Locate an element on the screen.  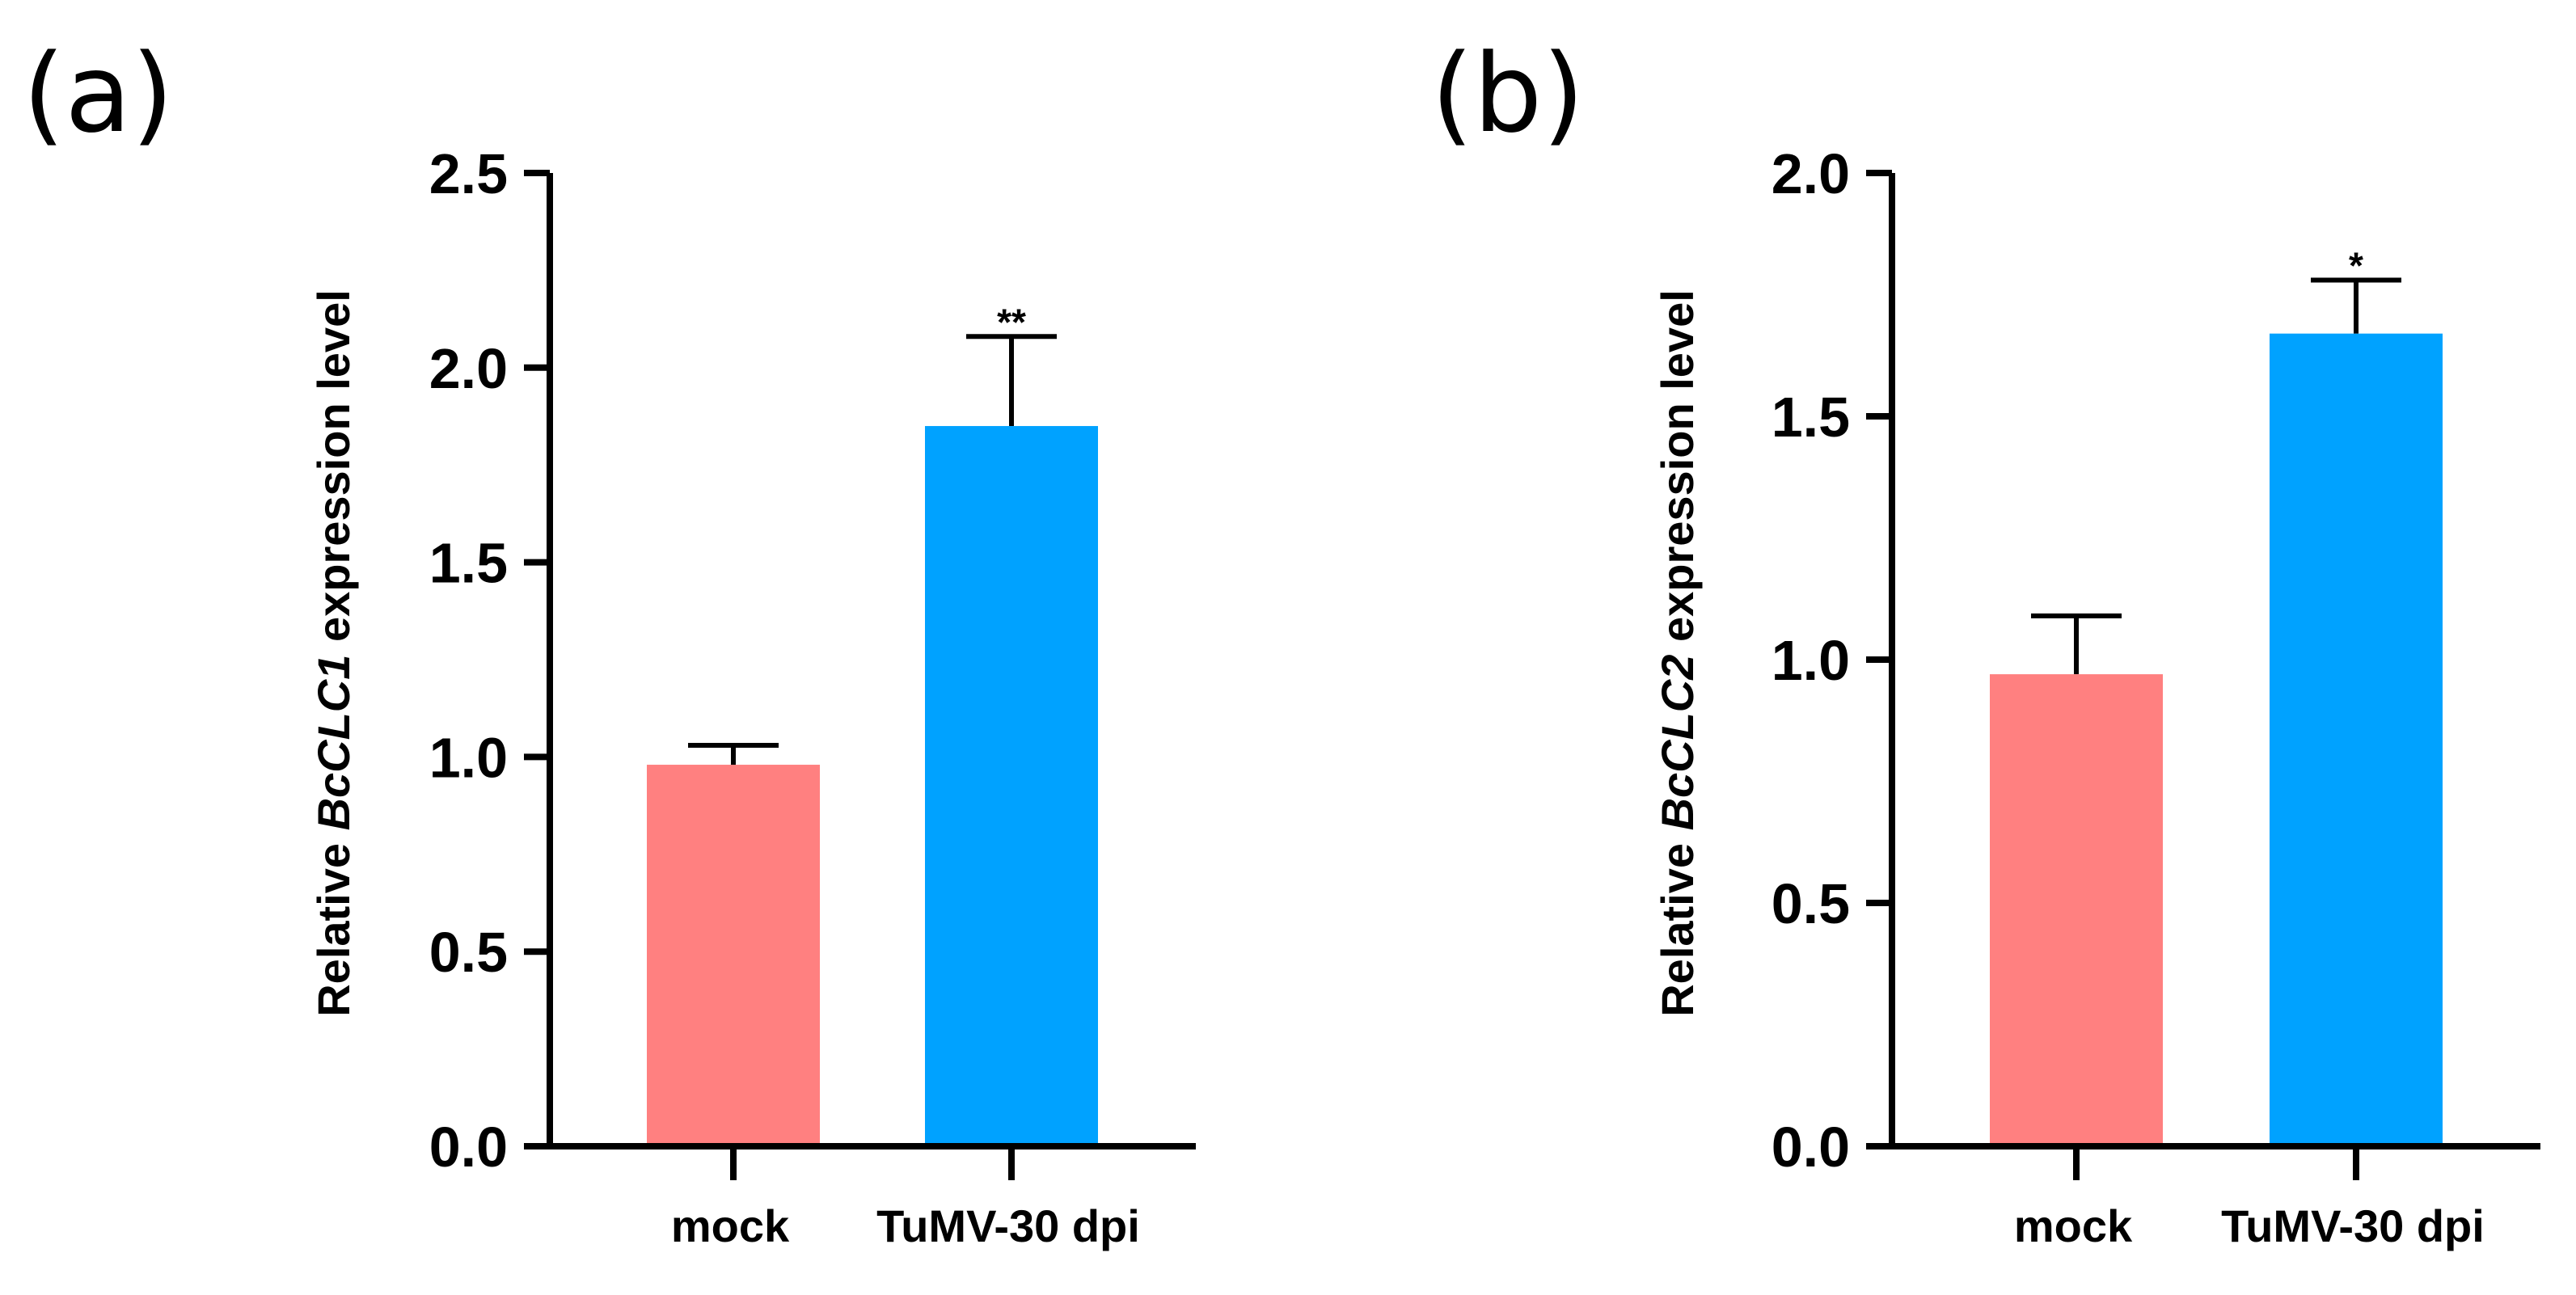
y-axis-title-suffix-b: expression level is located at coordinates (1677, 471).